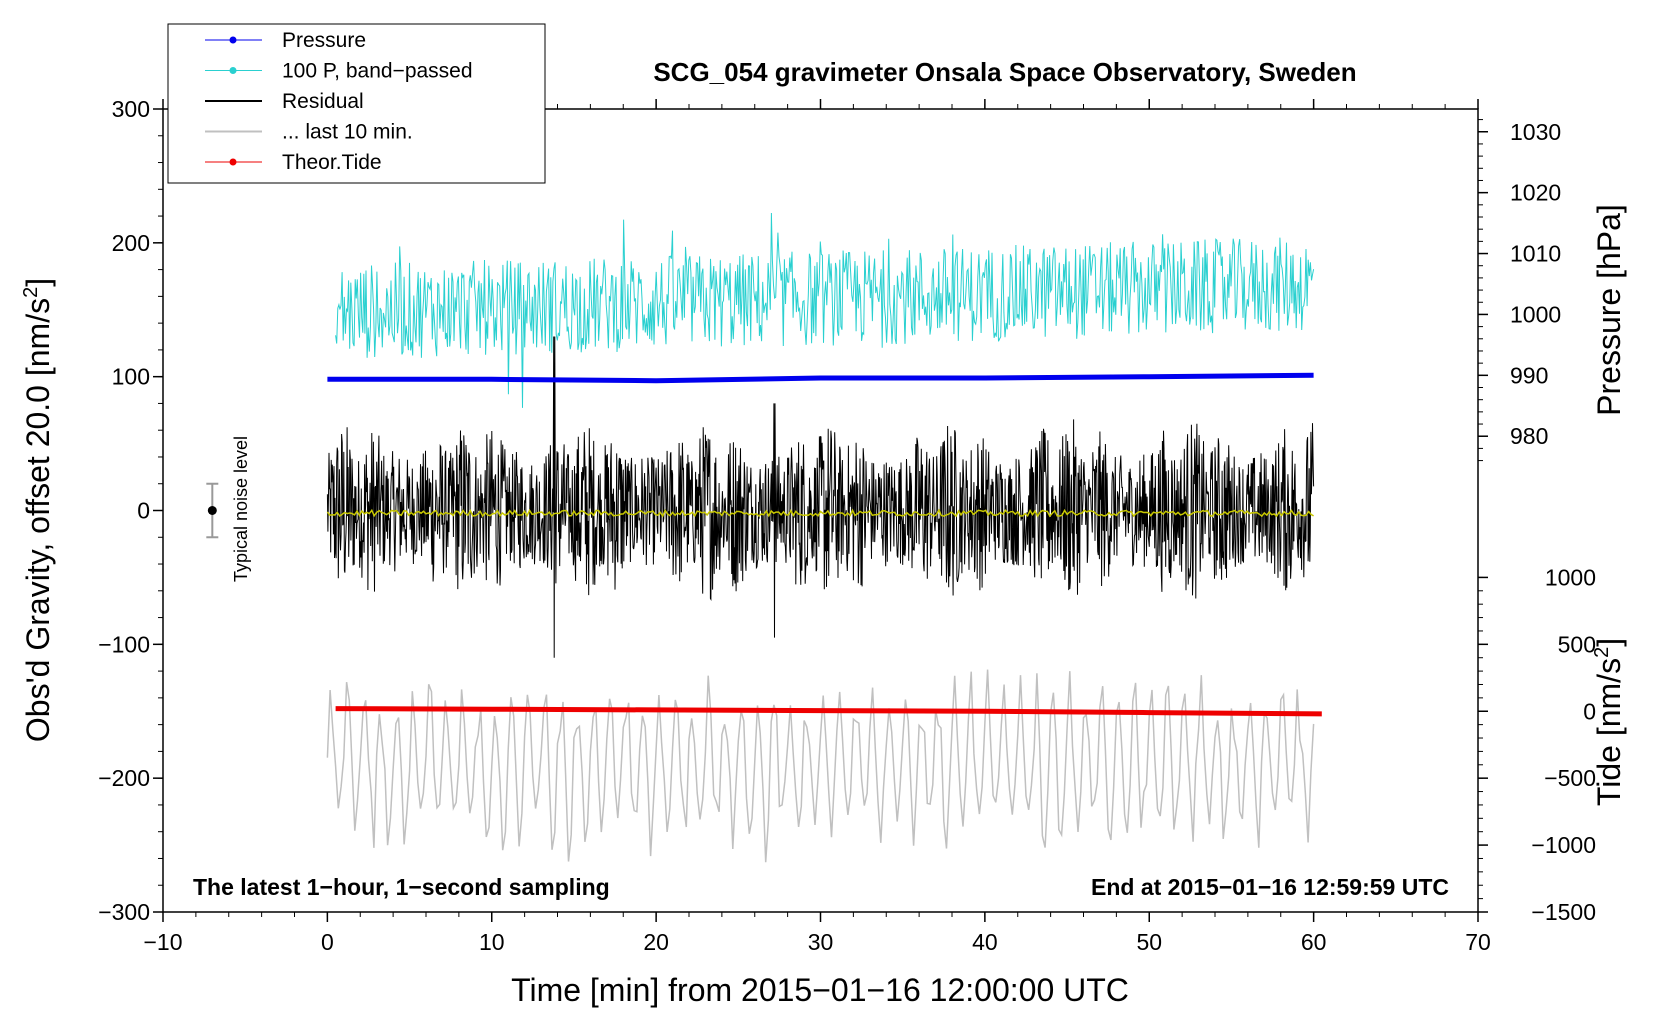 This screenshot has height=1020, width=1660. What do you see at coordinates (820, 766) in the screenshot?
I see `series-last-10-min` at bounding box center [820, 766].